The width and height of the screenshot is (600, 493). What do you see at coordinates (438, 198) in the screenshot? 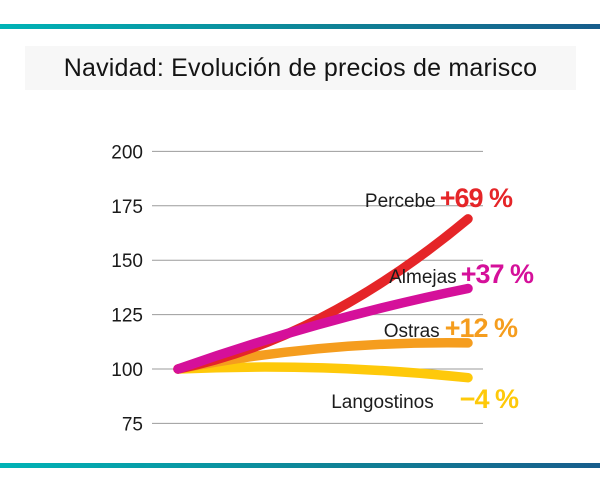
I see `series-label-percebe: Percebe +69 %` at bounding box center [438, 198].